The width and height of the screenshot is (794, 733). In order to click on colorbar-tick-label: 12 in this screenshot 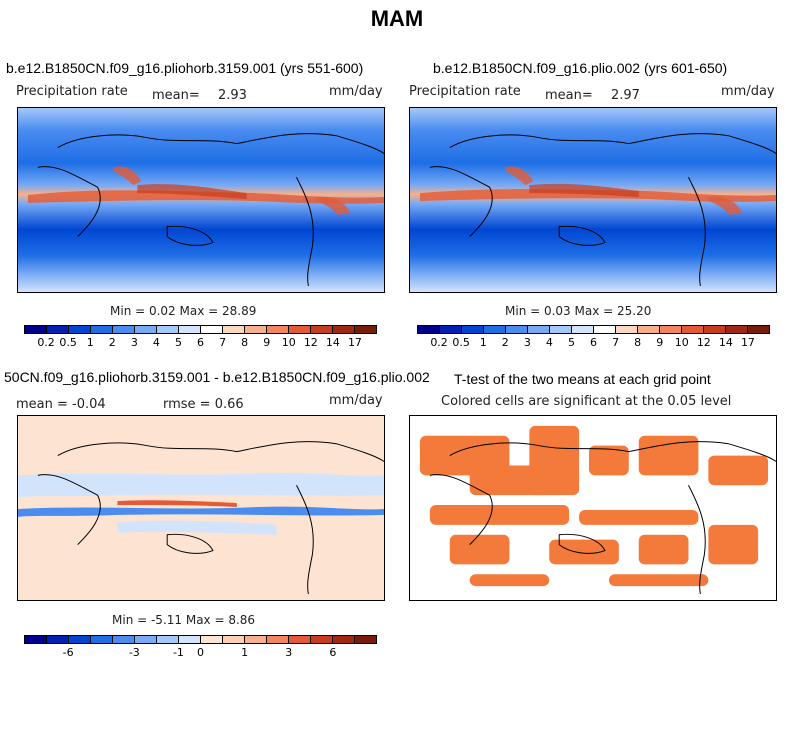, I will do `click(310, 342)`.